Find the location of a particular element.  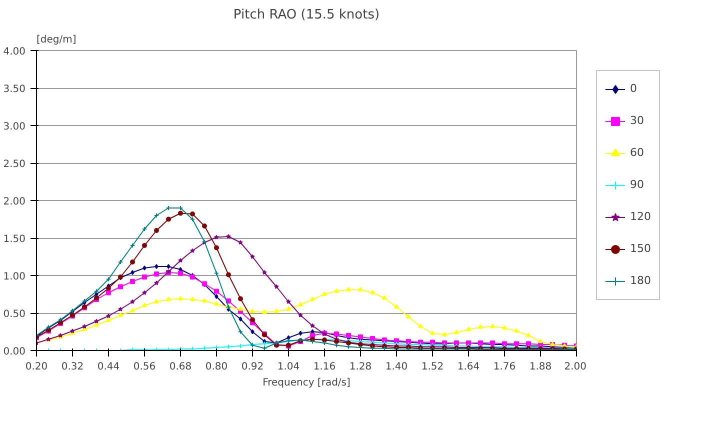

x-tick-label: 1.88 is located at coordinates (540, 367).